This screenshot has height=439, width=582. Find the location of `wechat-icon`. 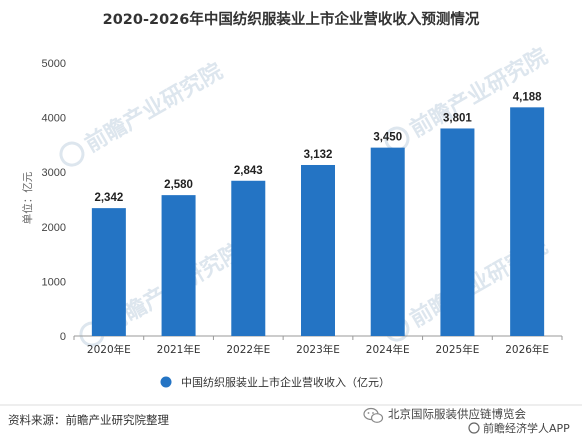

wechat-icon is located at coordinates (373, 415).